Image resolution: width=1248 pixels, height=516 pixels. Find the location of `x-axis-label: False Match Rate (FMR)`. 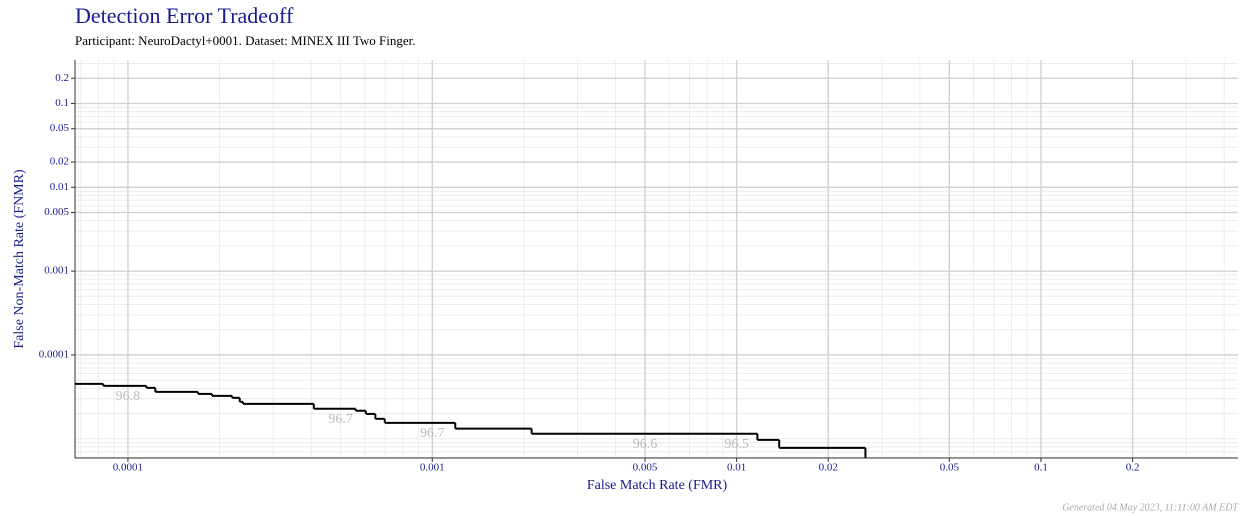

x-axis-label: False Match Rate (FMR) is located at coordinates (657, 485).